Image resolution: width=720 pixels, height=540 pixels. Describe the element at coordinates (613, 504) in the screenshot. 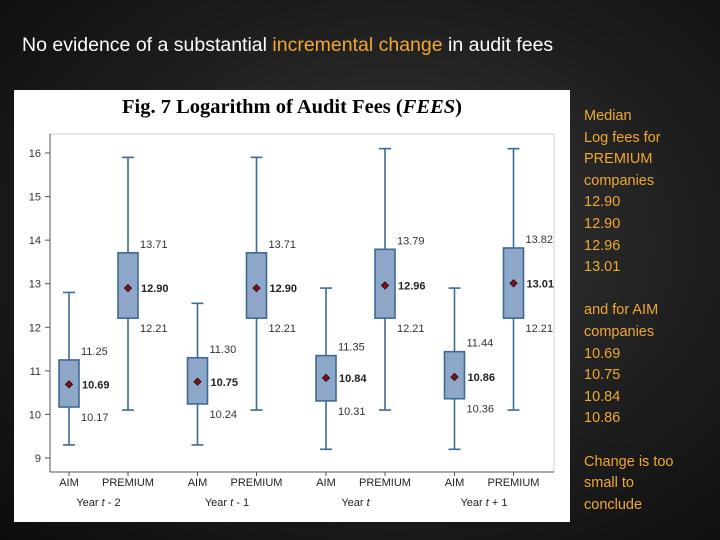

I see `conclusion-line: conclude` at that location.